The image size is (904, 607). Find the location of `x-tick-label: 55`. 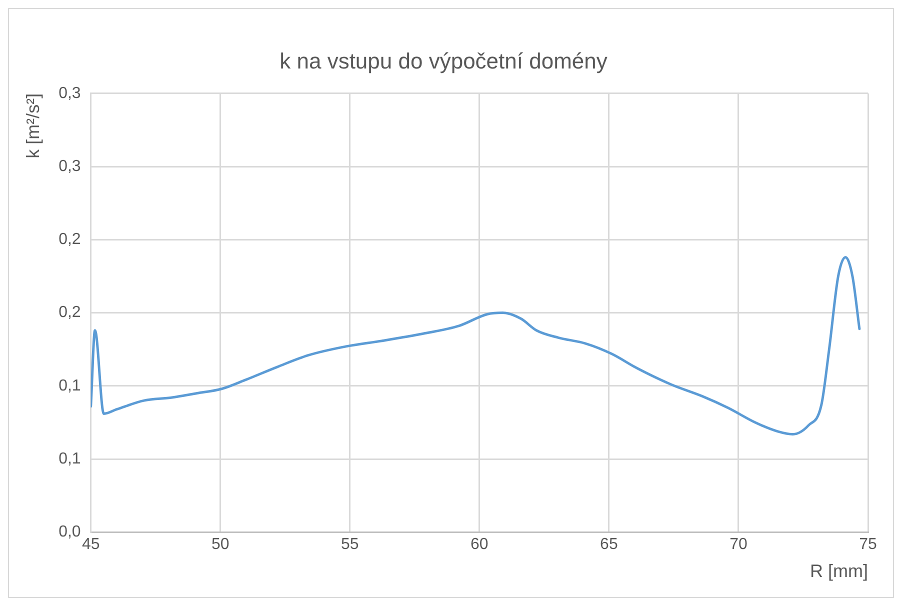

x-tick-label: 55 is located at coordinates (349, 545).